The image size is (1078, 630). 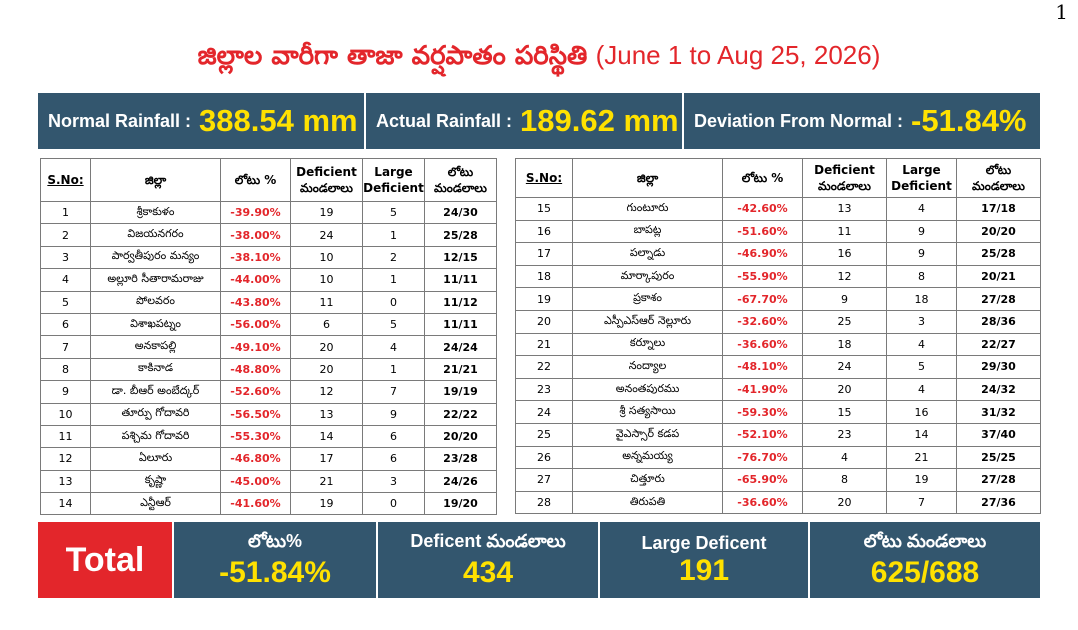 What do you see at coordinates (444, 120) in the screenshot?
I see `actual-rainfall-label: Actual Rainfall :` at bounding box center [444, 120].